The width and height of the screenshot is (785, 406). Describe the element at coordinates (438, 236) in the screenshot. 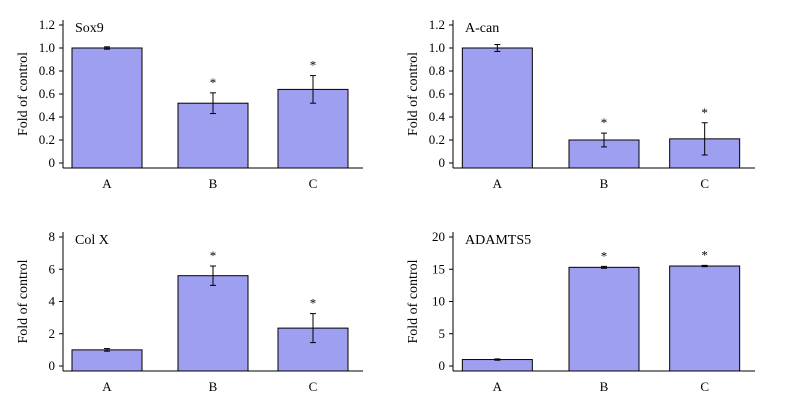

I see `y-tick-label: 20` at that location.